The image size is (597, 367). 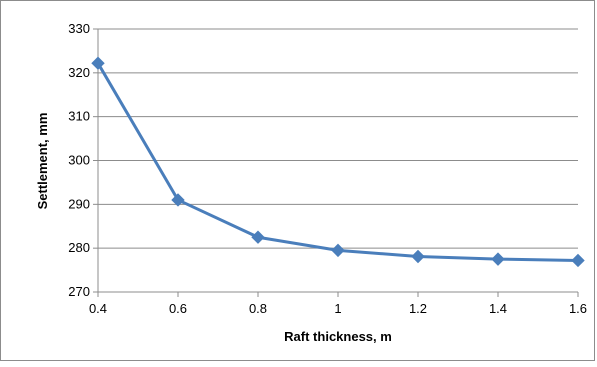 What do you see at coordinates (258, 308) in the screenshot?
I see `x-tick-label: 0.8` at bounding box center [258, 308].